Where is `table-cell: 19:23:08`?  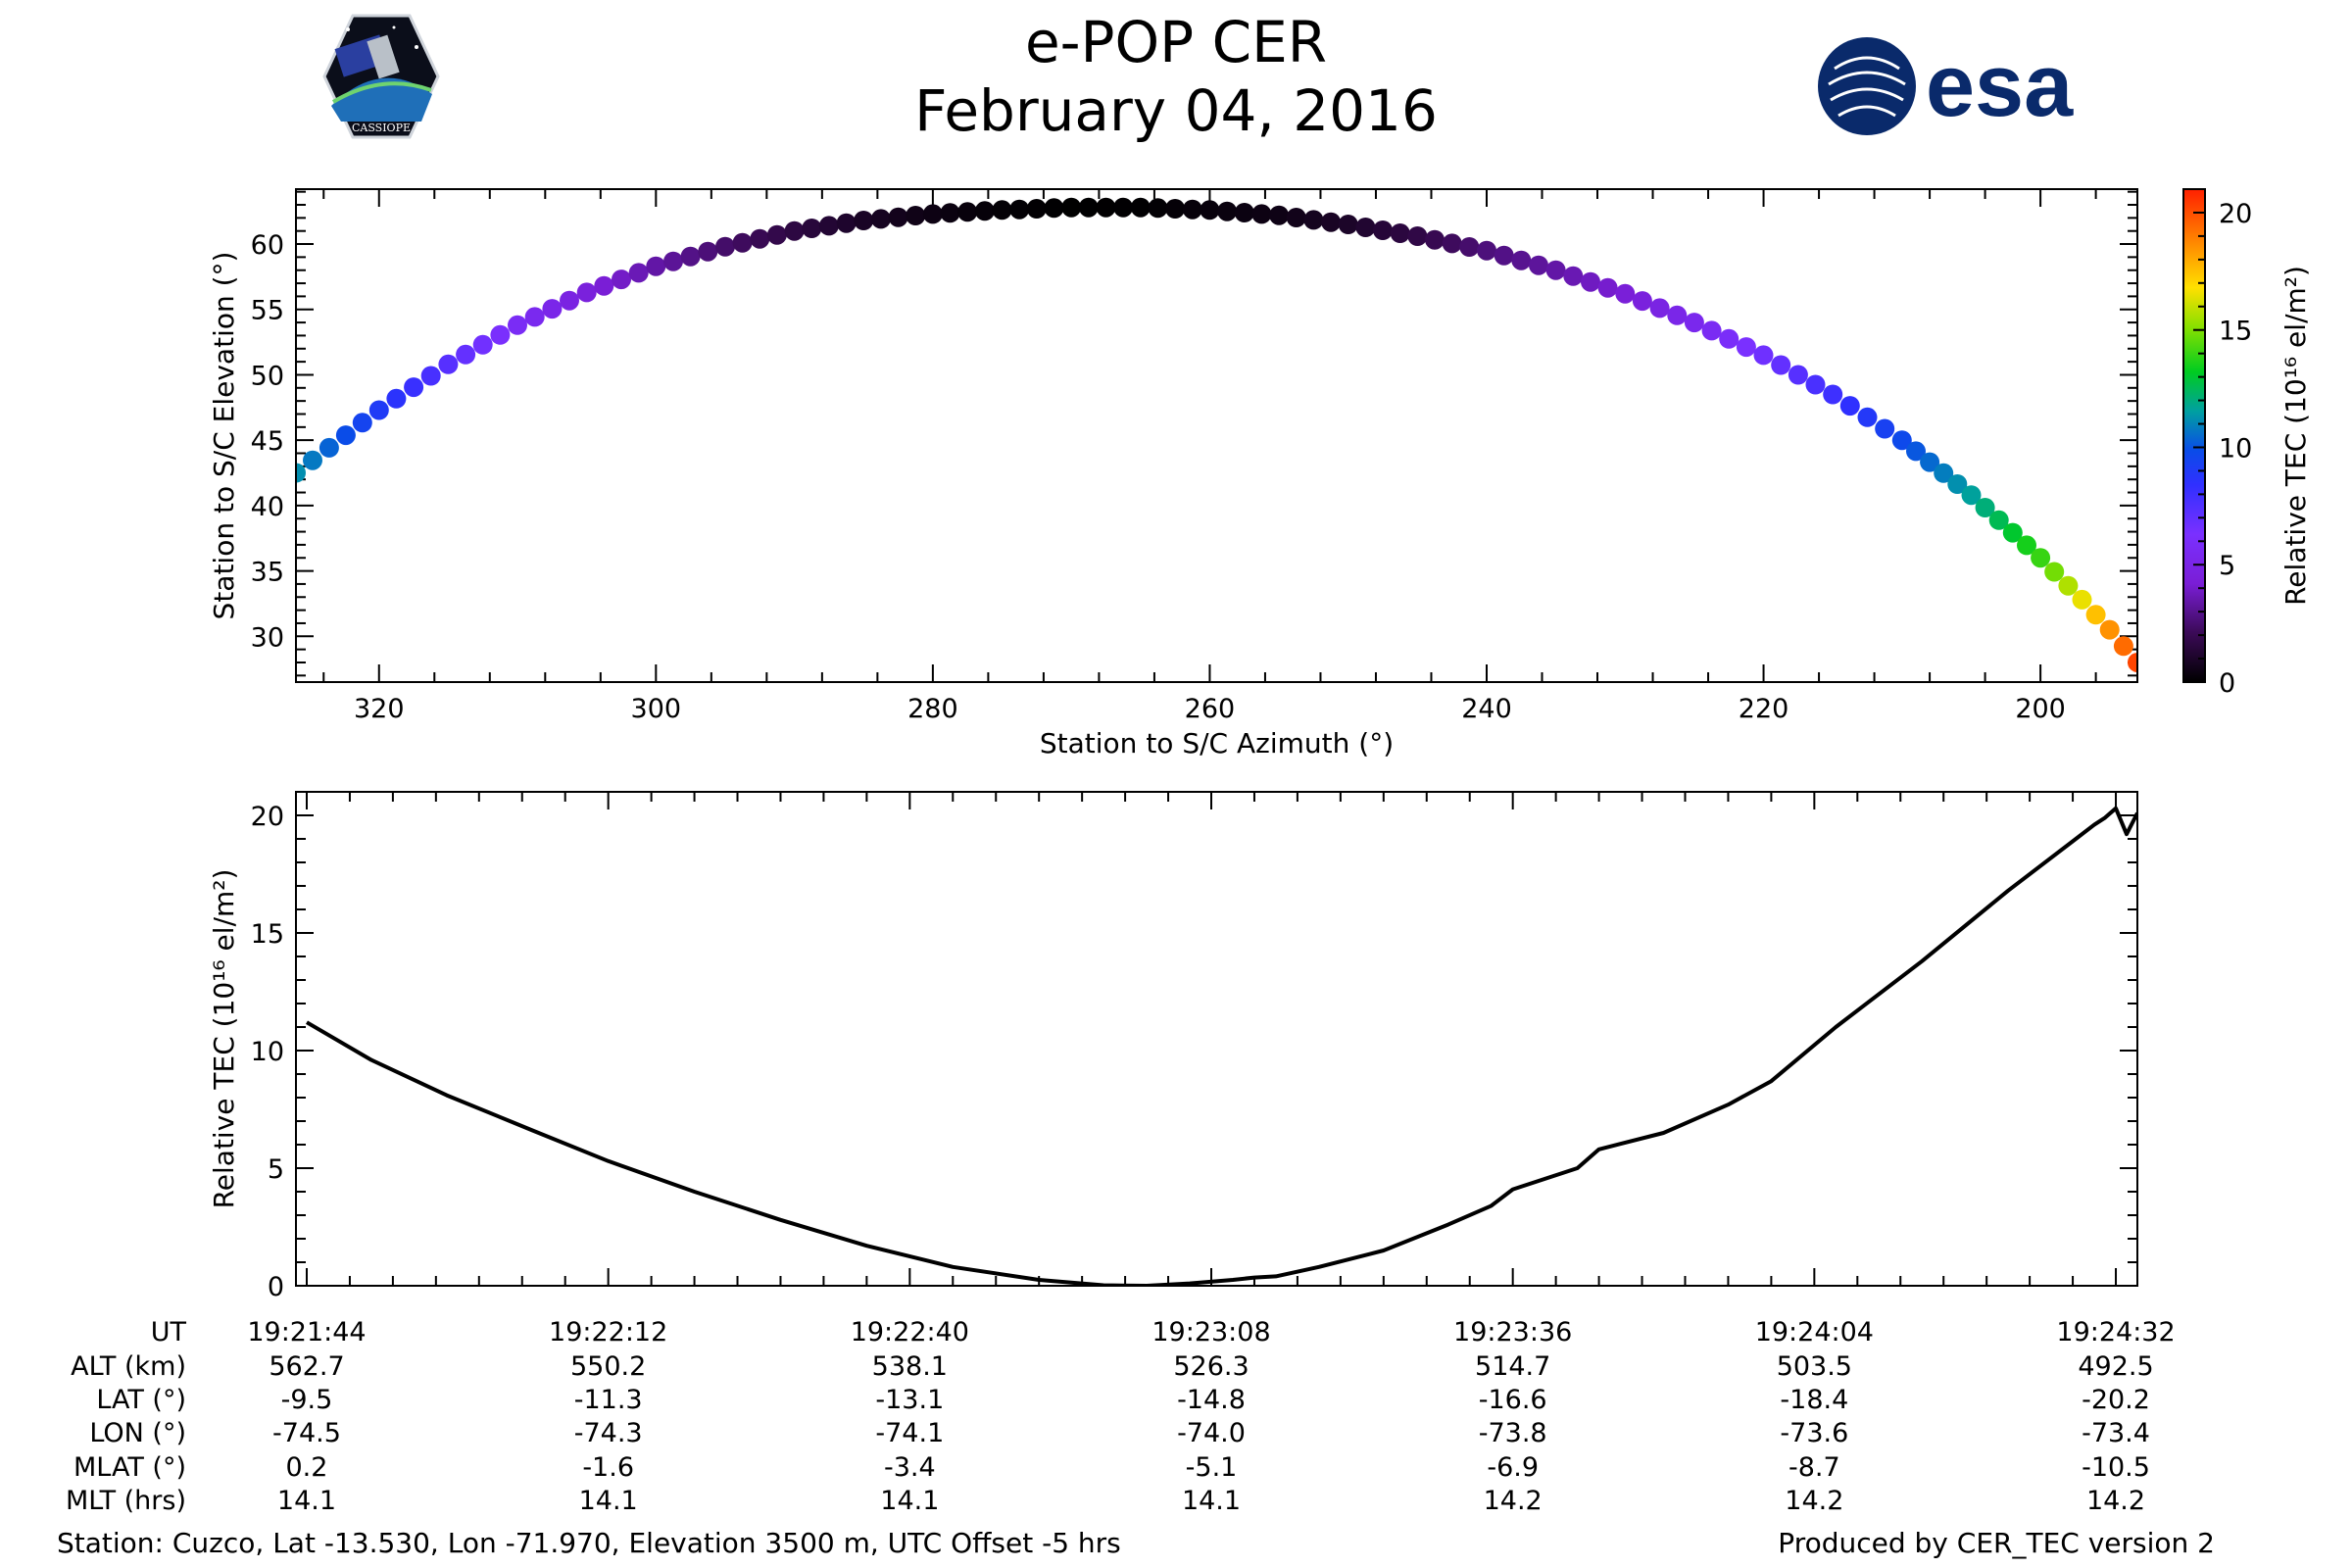 table-cell: 19:23:08 is located at coordinates (1211, 1332).